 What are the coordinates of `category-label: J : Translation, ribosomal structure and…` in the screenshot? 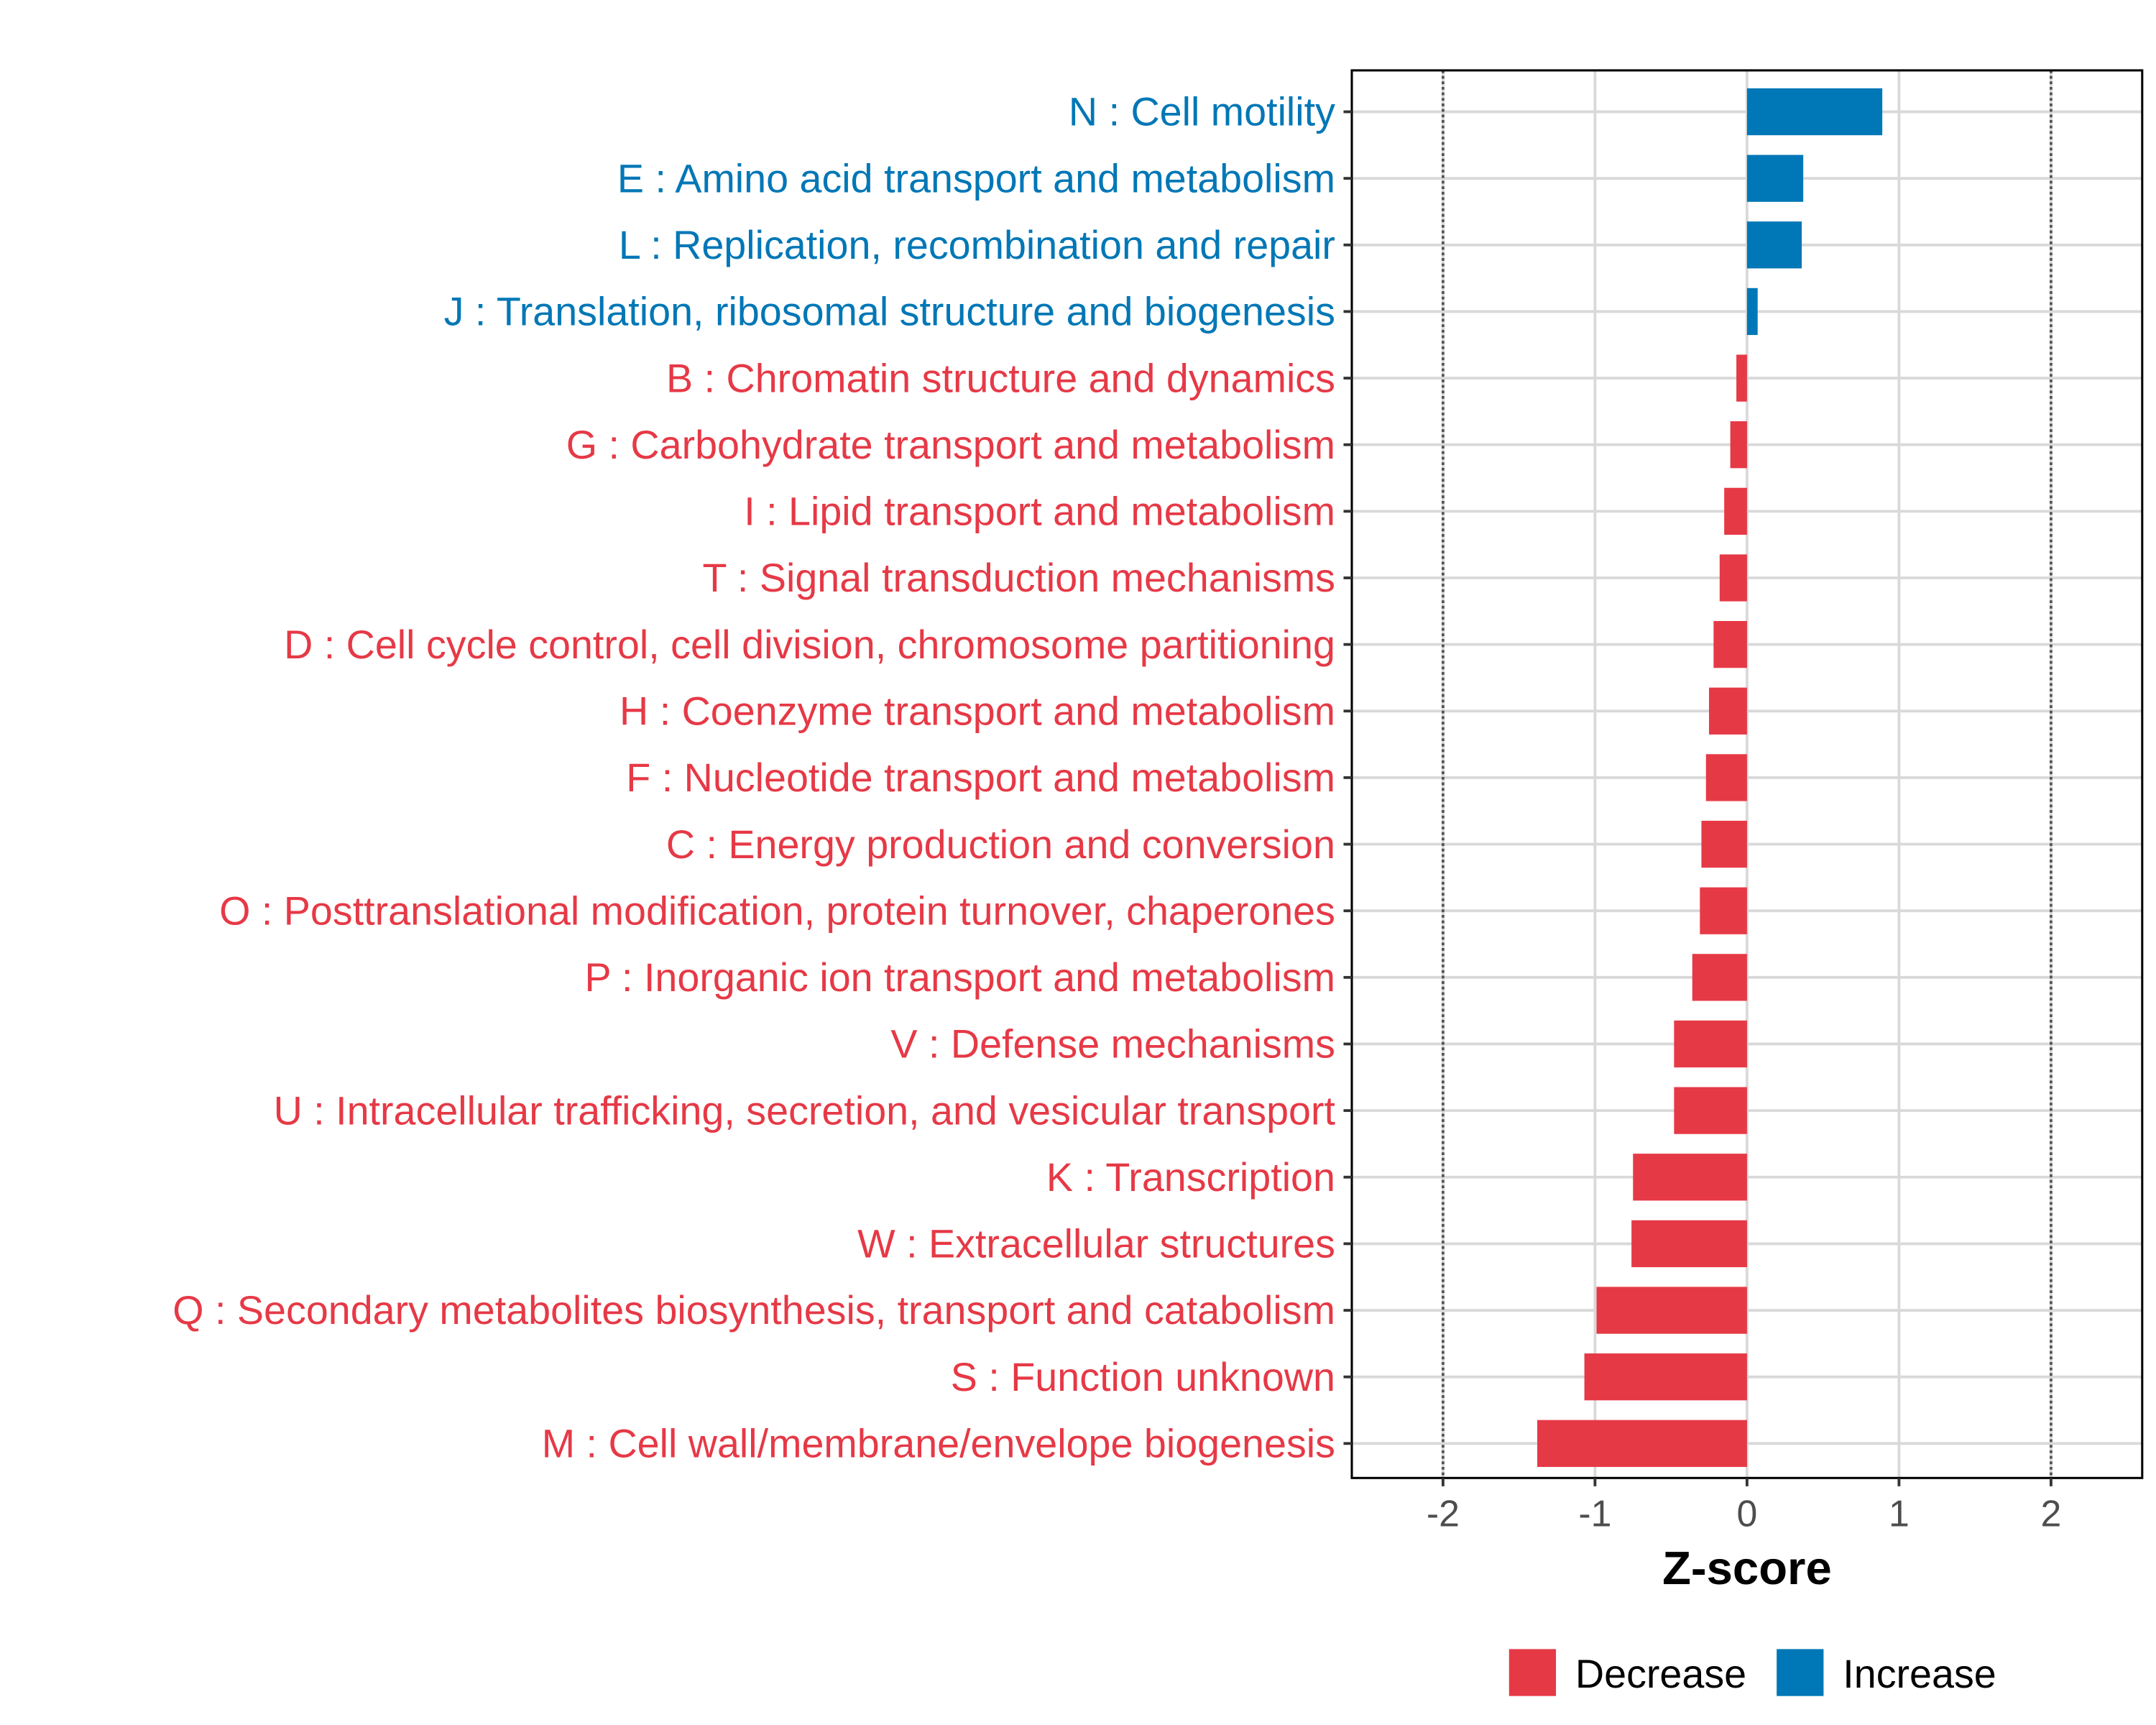 It's located at (890, 312).